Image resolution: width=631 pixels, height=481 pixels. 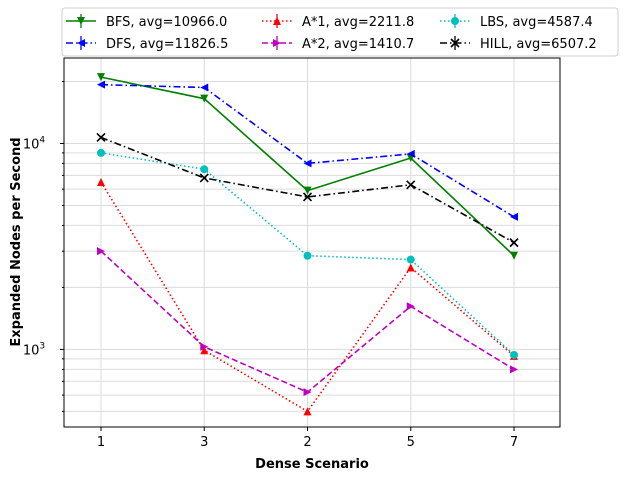 I want to click on legend-label: HILL, avg=6507.2, so click(x=538, y=44).